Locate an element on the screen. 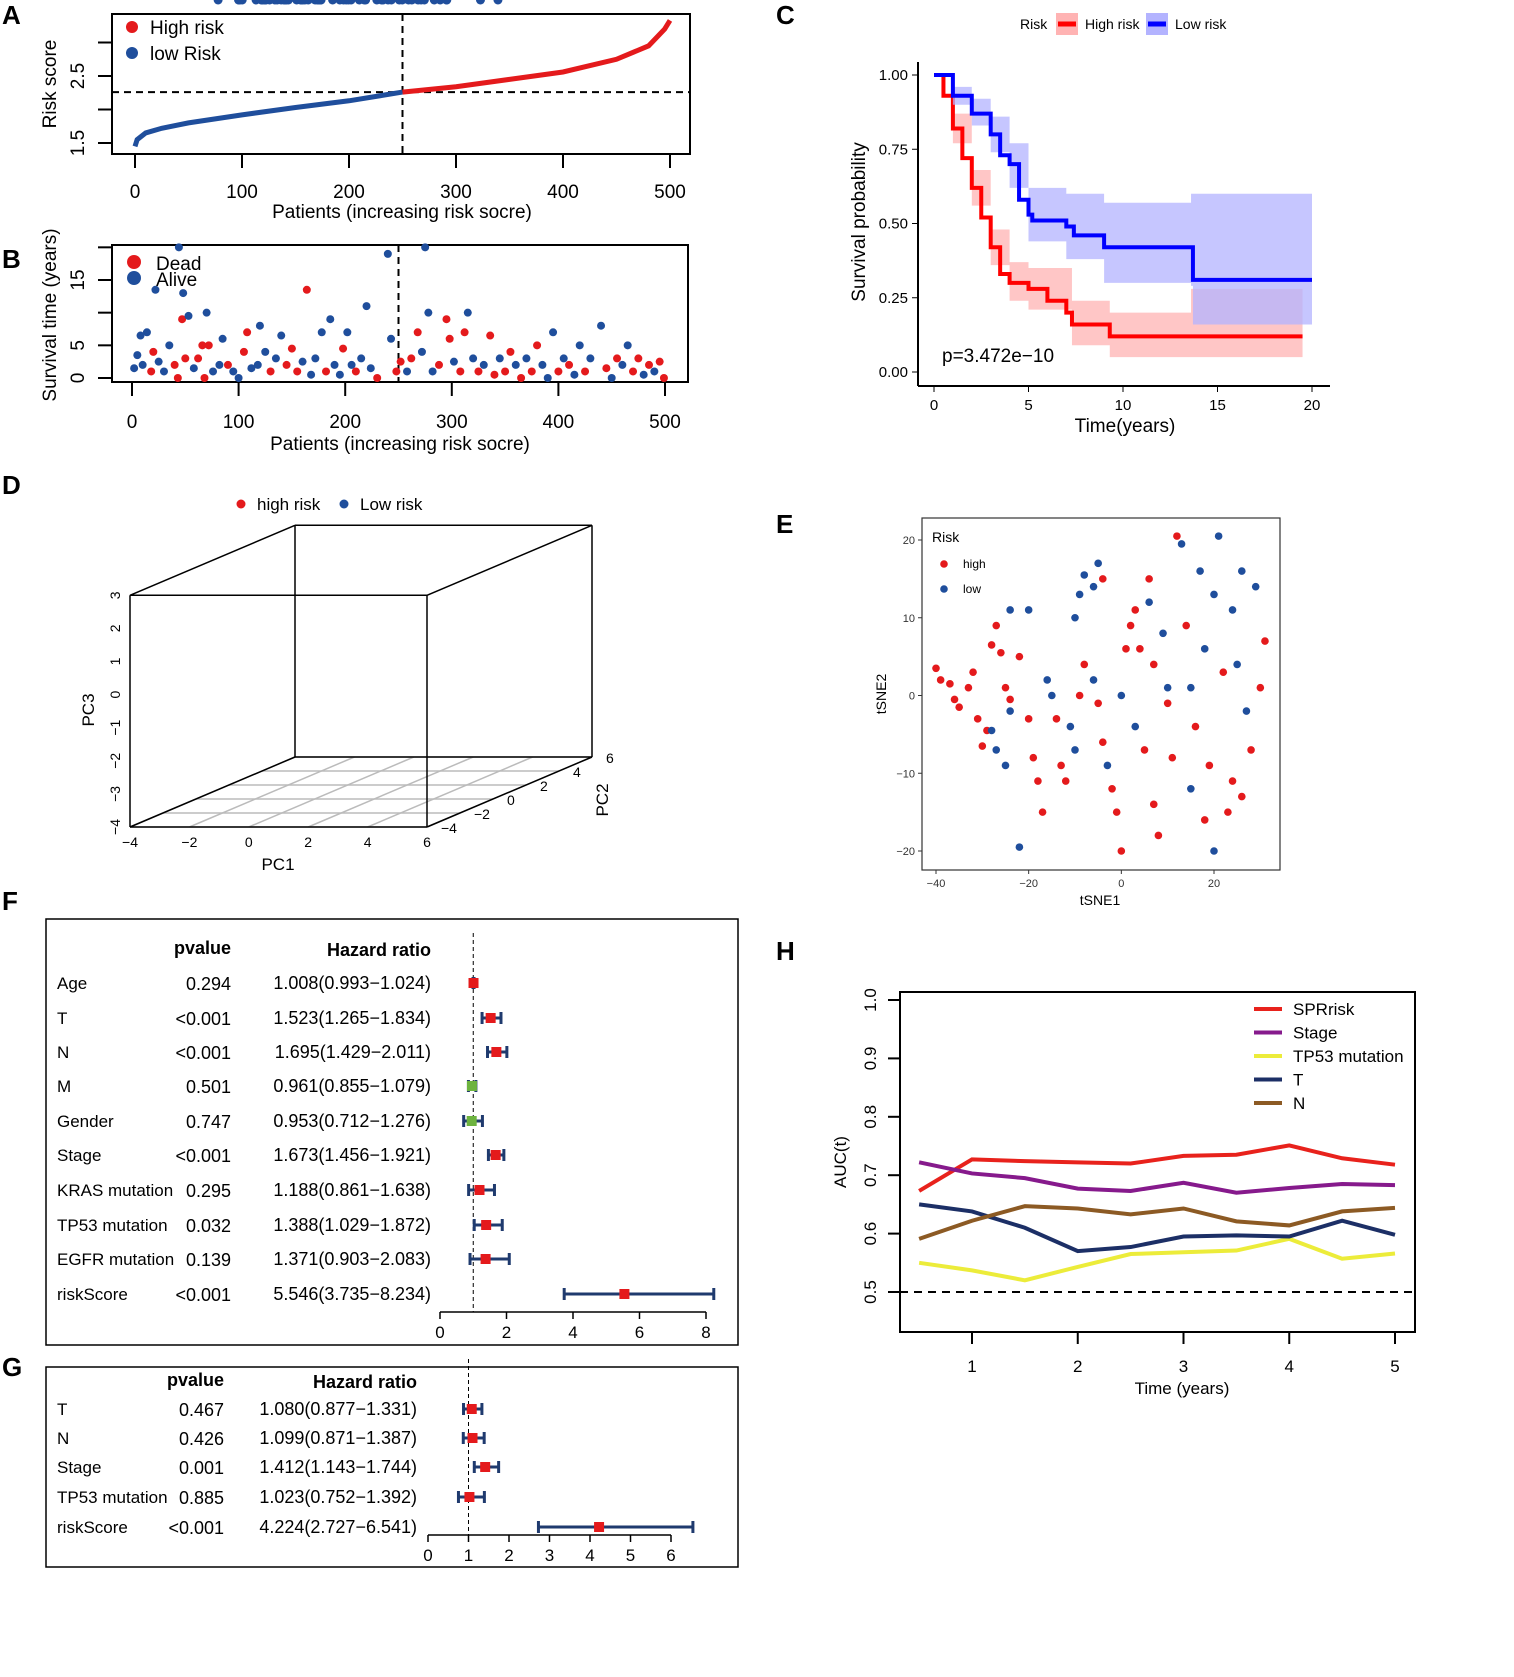 The image size is (1514, 1677). f-hr-marker is located at coordinates (473, 983).